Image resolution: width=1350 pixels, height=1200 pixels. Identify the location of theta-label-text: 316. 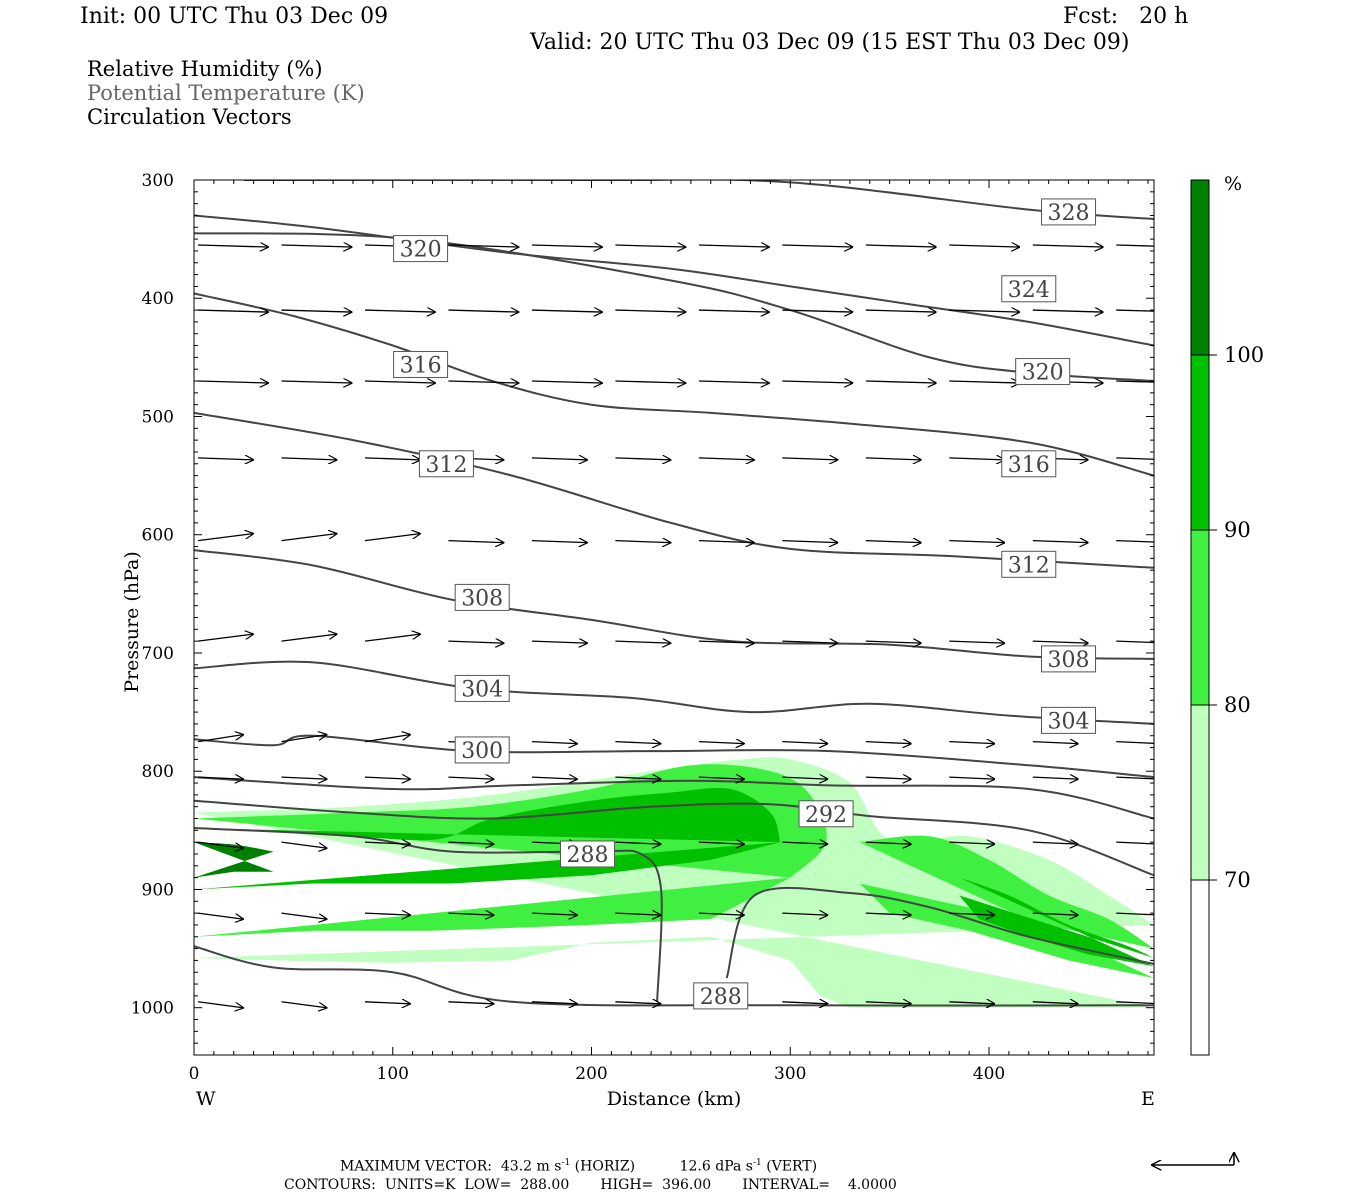
(1029, 465).